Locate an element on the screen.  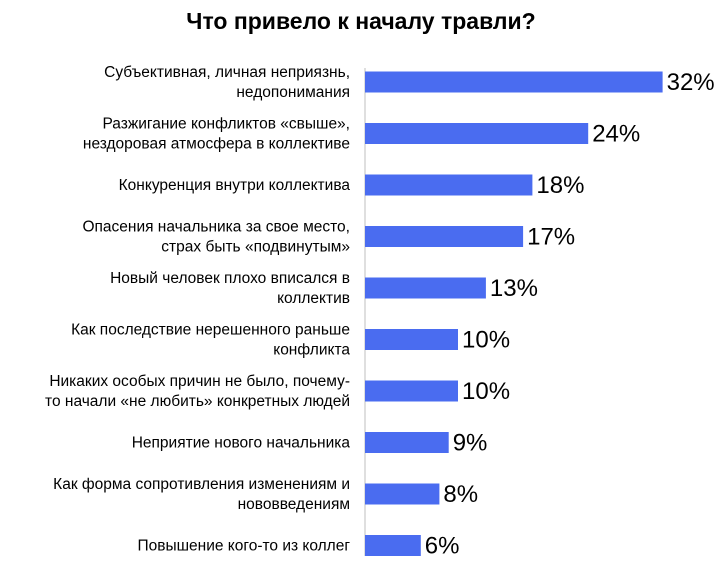
category-label-5-line-1: конфликта is located at coordinates (311, 350).